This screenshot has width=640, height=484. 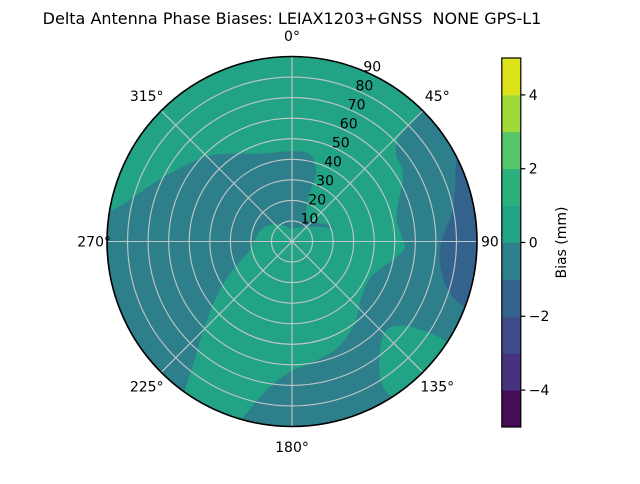 I want to click on radial-tick-label-60: 60, so click(x=349, y=125).